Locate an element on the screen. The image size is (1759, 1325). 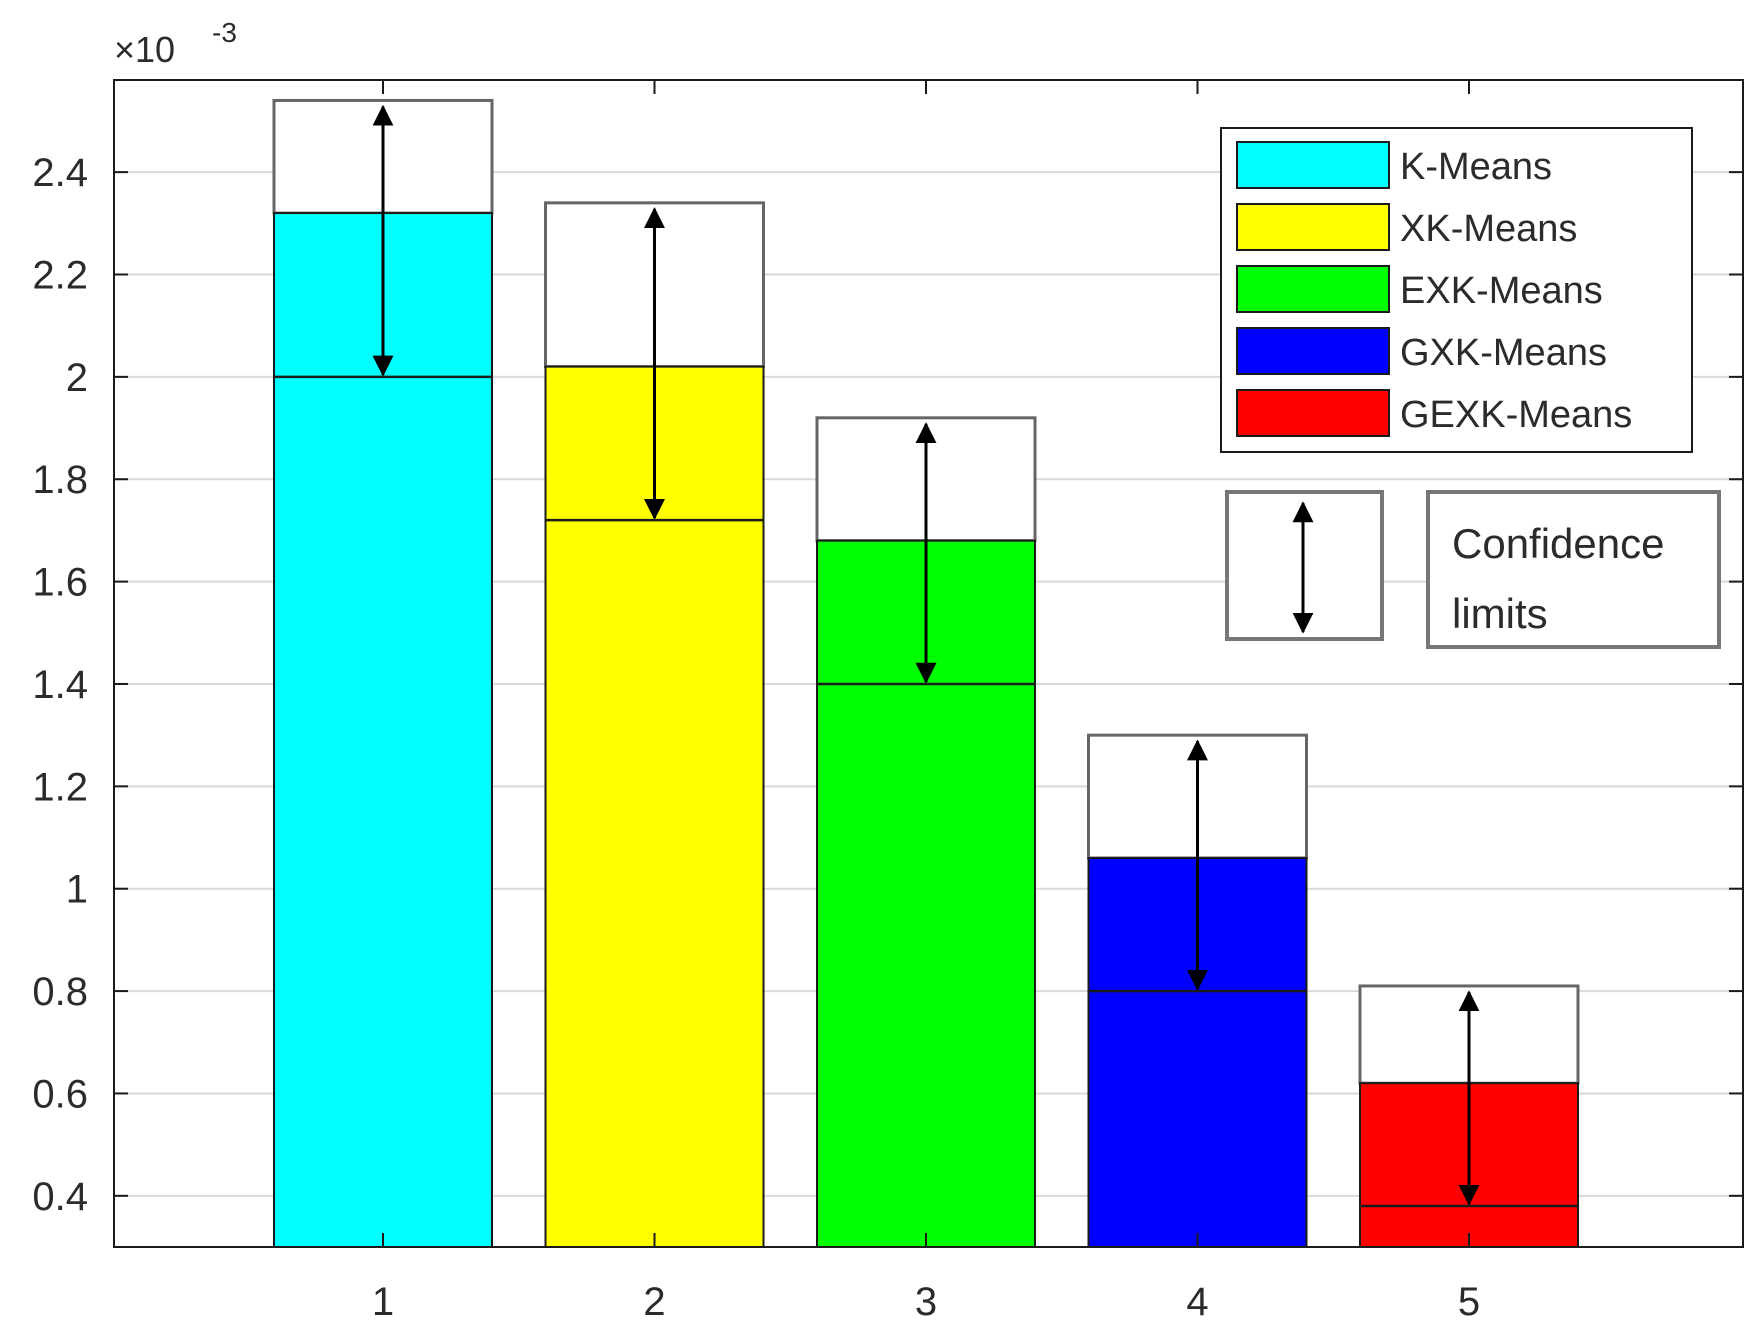
y-axis-exponent: ×10 -3 is located at coordinates (175, 43).